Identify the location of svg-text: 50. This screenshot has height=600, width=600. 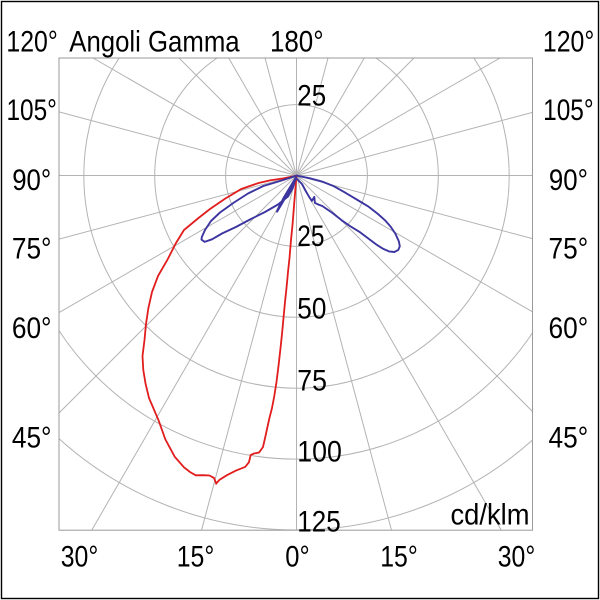
(311, 309).